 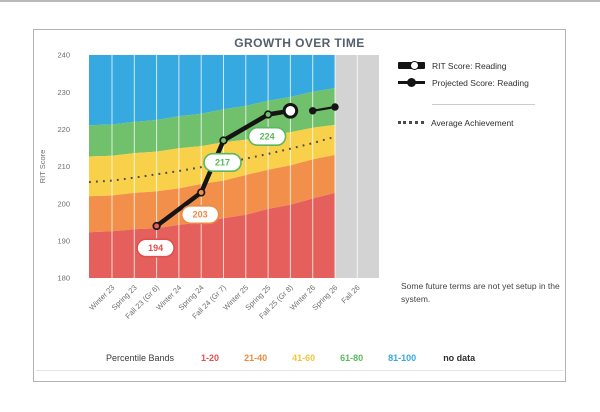 What do you see at coordinates (402, 358) in the screenshot?
I see `percentile-band-value: 81-100` at bounding box center [402, 358].